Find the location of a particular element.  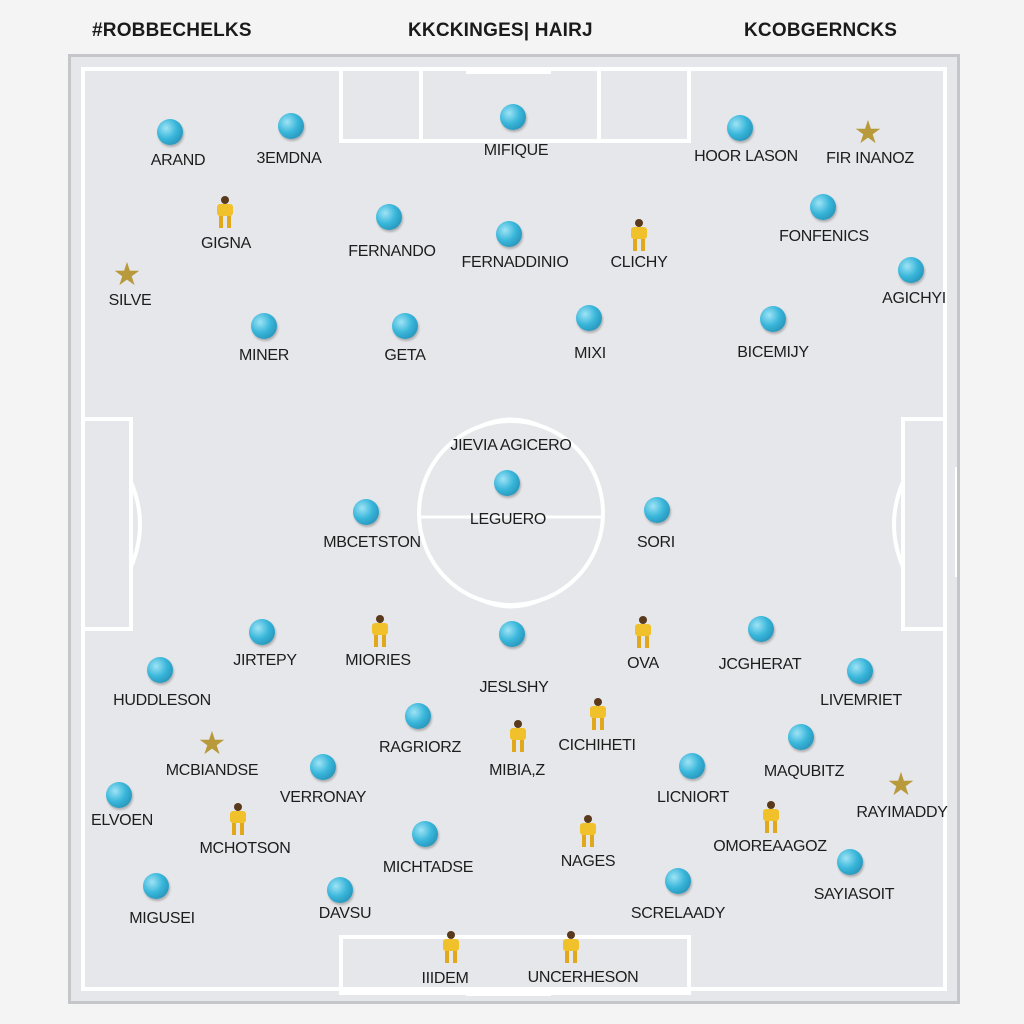

player-name: ARAND is located at coordinates (178, 160).